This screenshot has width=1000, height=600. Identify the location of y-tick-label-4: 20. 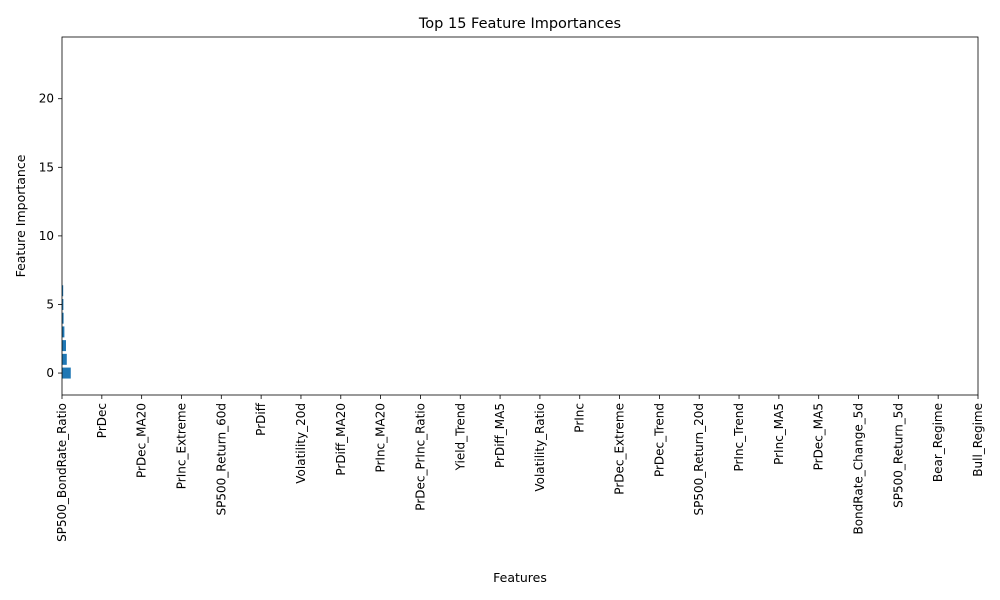
(46, 99).